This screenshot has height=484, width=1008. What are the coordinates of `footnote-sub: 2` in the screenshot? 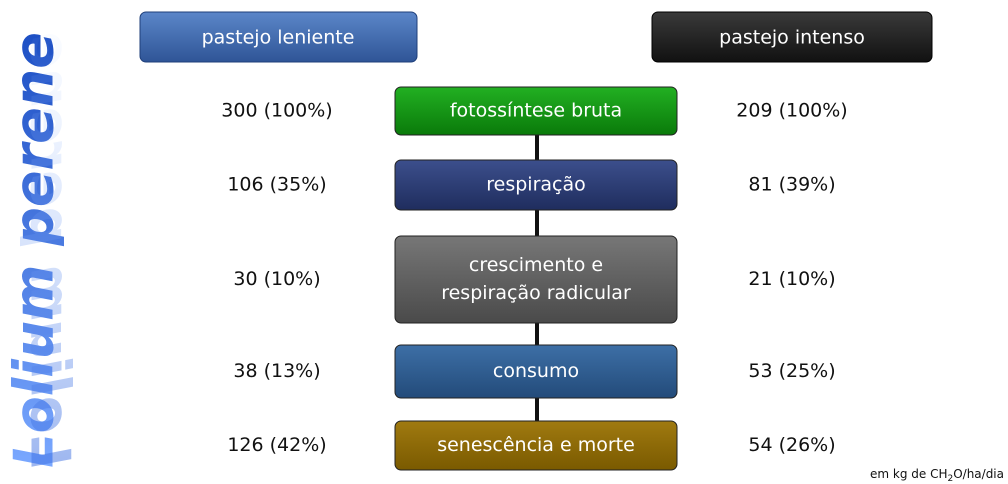 It's located at (950, 479).